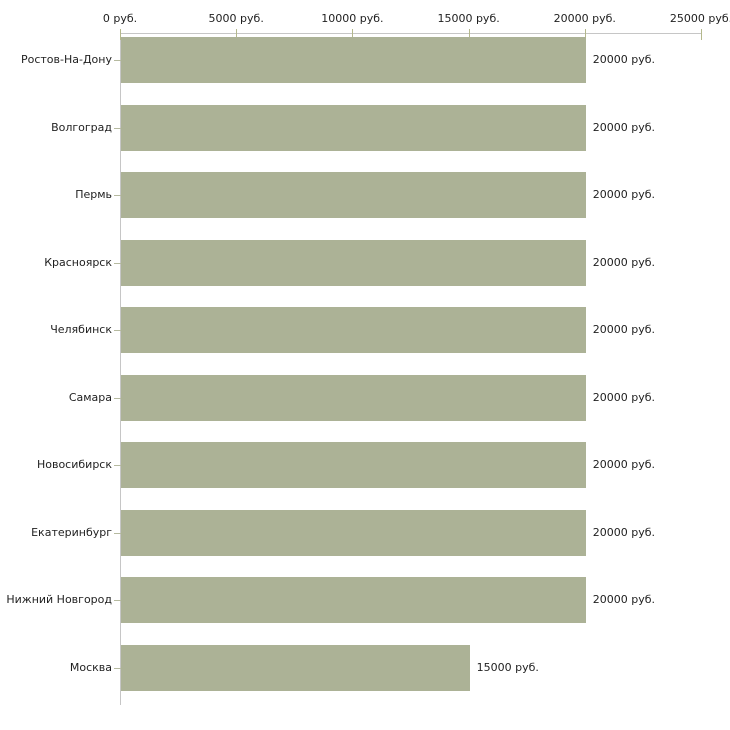 Image resolution: width=730 pixels, height=730 pixels. I want to click on category-label: Красноярск, so click(78, 262).